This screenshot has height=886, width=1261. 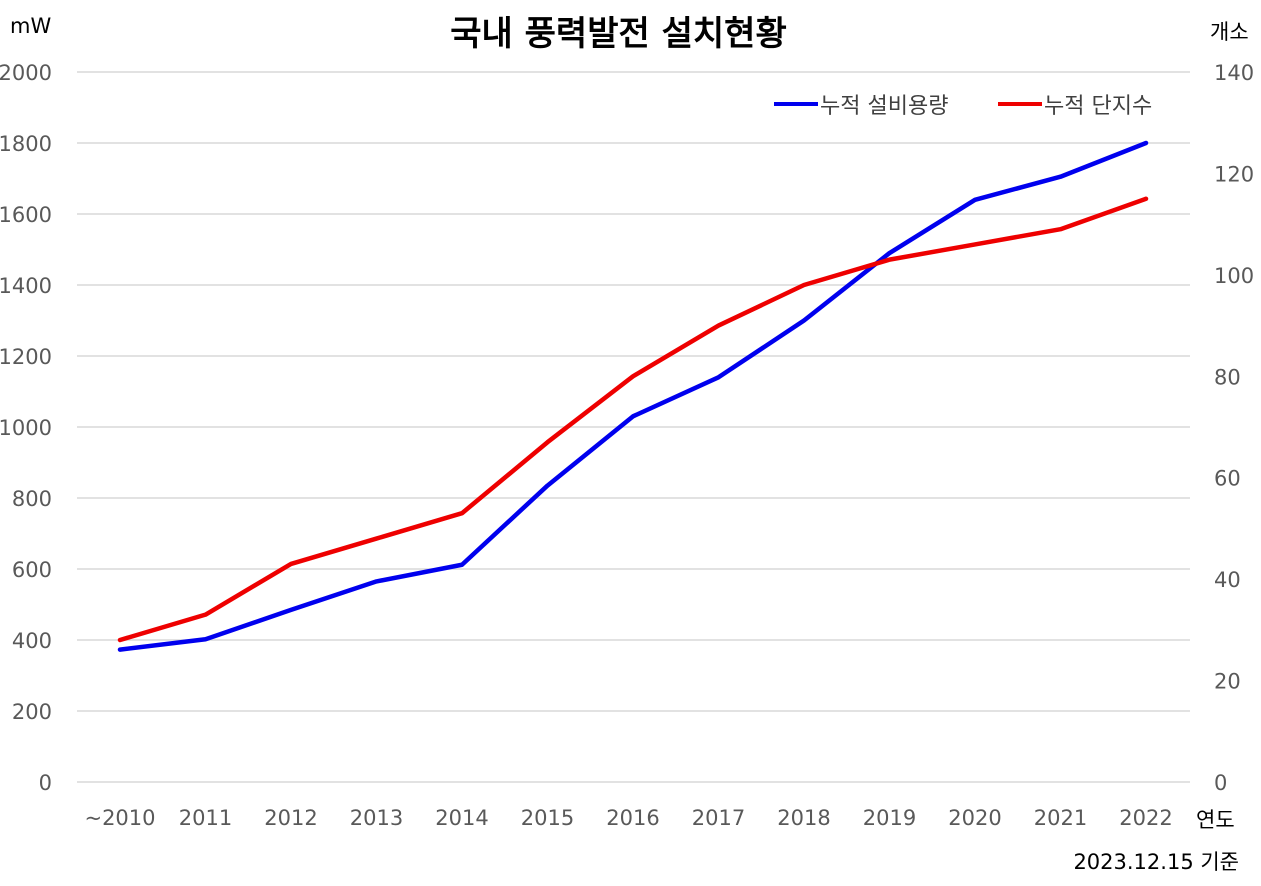 I want to click on y-tick-label: 600, so click(x=32, y=570).